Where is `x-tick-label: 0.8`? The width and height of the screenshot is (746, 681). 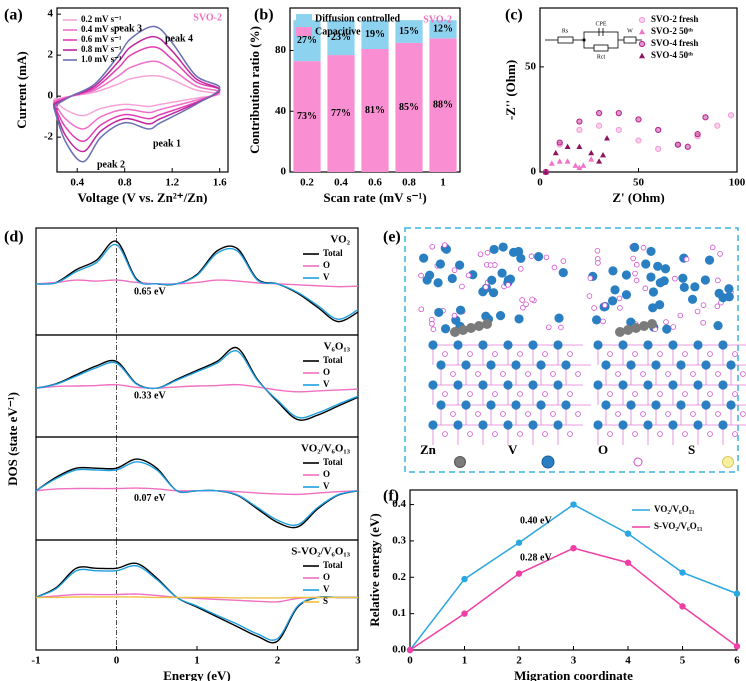
x-tick-label: 0.8 is located at coordinates (125, 183).